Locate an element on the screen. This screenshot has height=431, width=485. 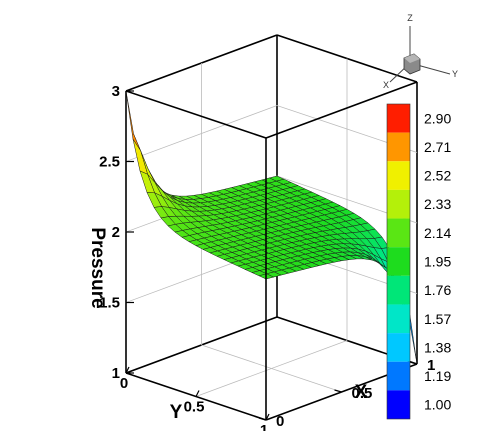
triad-label: Z is located at coordinates (410, 18).